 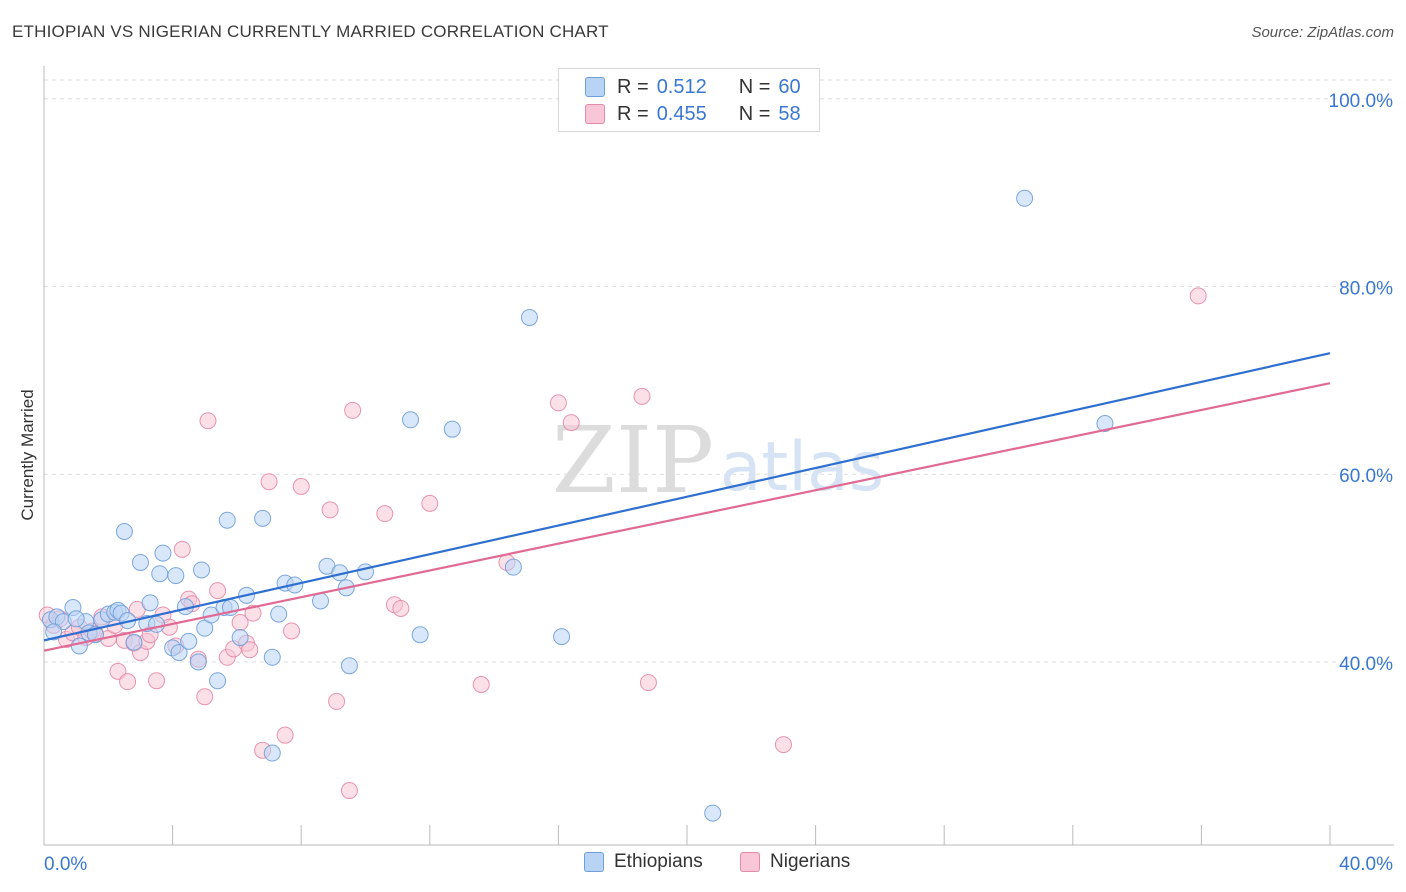 What do you see at coordinates (810, 861) in the screenshot?
I see `nigerians-legend-label: Nigerians` at bounding box center [810, 861].